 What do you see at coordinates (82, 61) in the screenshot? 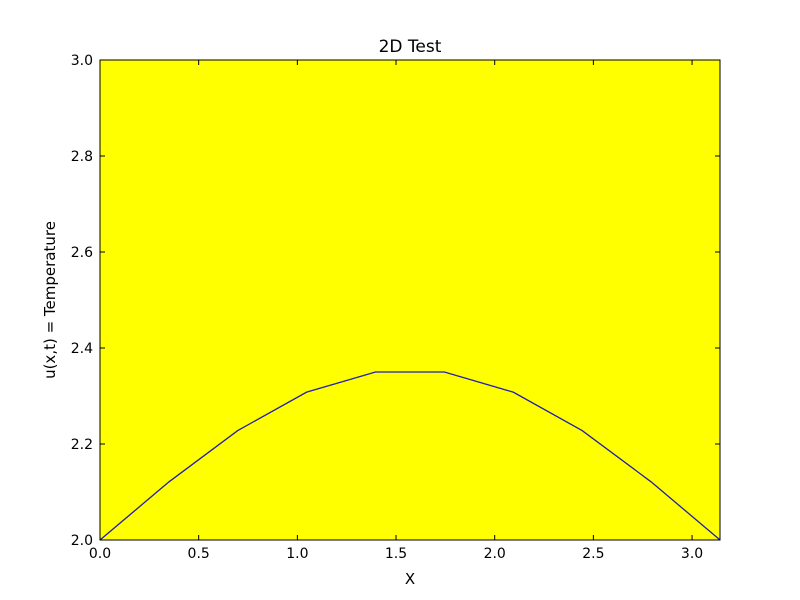
I see `y-tick-label-5: 3.0` at bounding box center [82, 61].